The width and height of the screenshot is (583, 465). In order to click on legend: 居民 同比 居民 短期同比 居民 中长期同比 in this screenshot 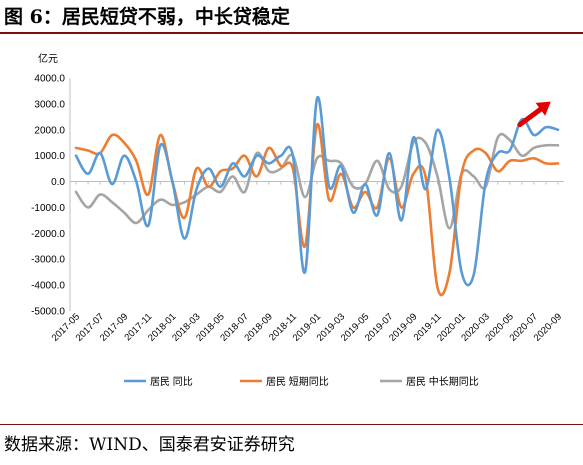, I will do `click(301, 381)`.